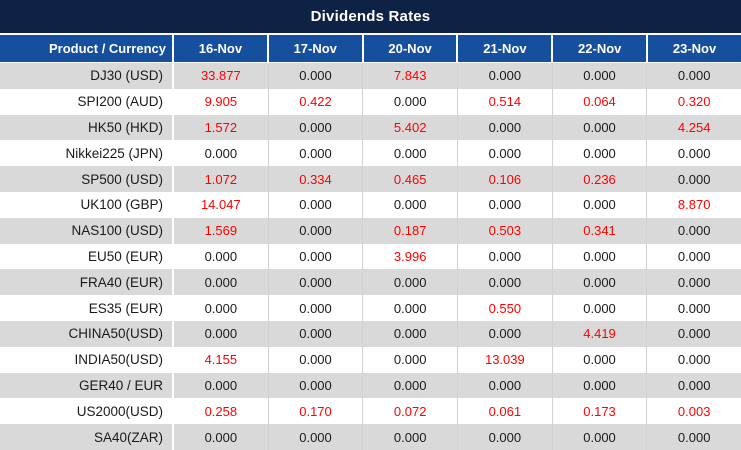 The image size is (741, 450). I want to click on table-row: EU50 (EUR) 0.000 0.000 3.996 0.000 0.000 0.000, so click(370, 256).